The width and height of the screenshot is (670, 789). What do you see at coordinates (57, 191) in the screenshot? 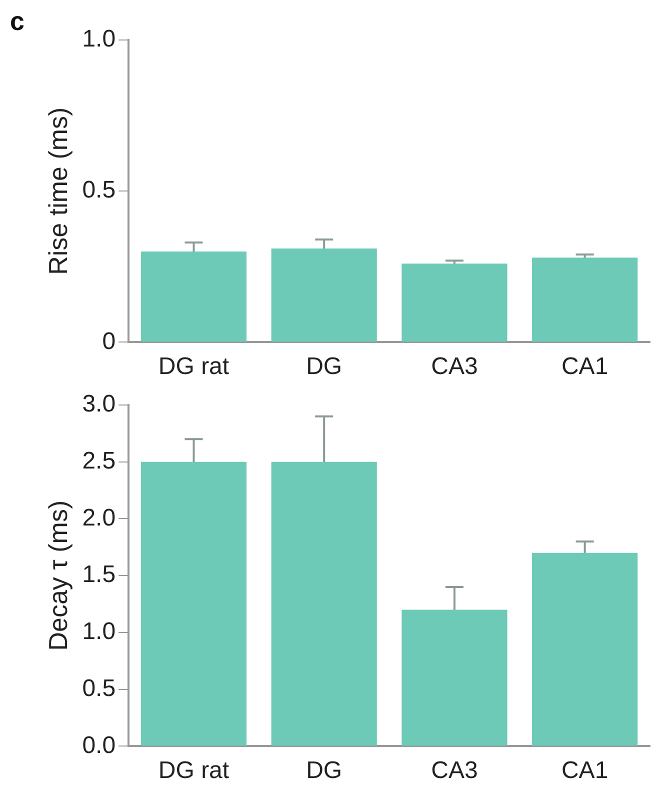
I see `y-axis-title: Rise time (ms)` at bounding box center [57, 191].